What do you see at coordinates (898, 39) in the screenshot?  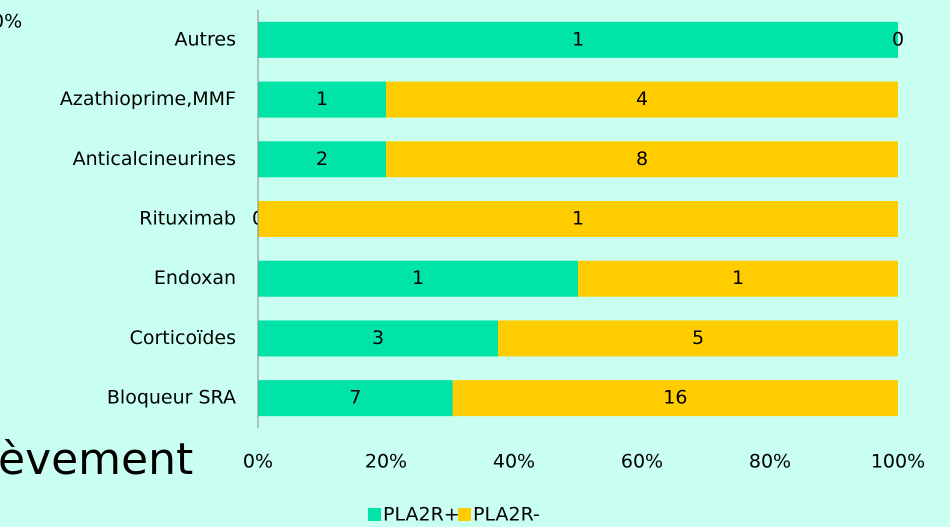 I see `data-label: 0` at bounding box center [898, 39].